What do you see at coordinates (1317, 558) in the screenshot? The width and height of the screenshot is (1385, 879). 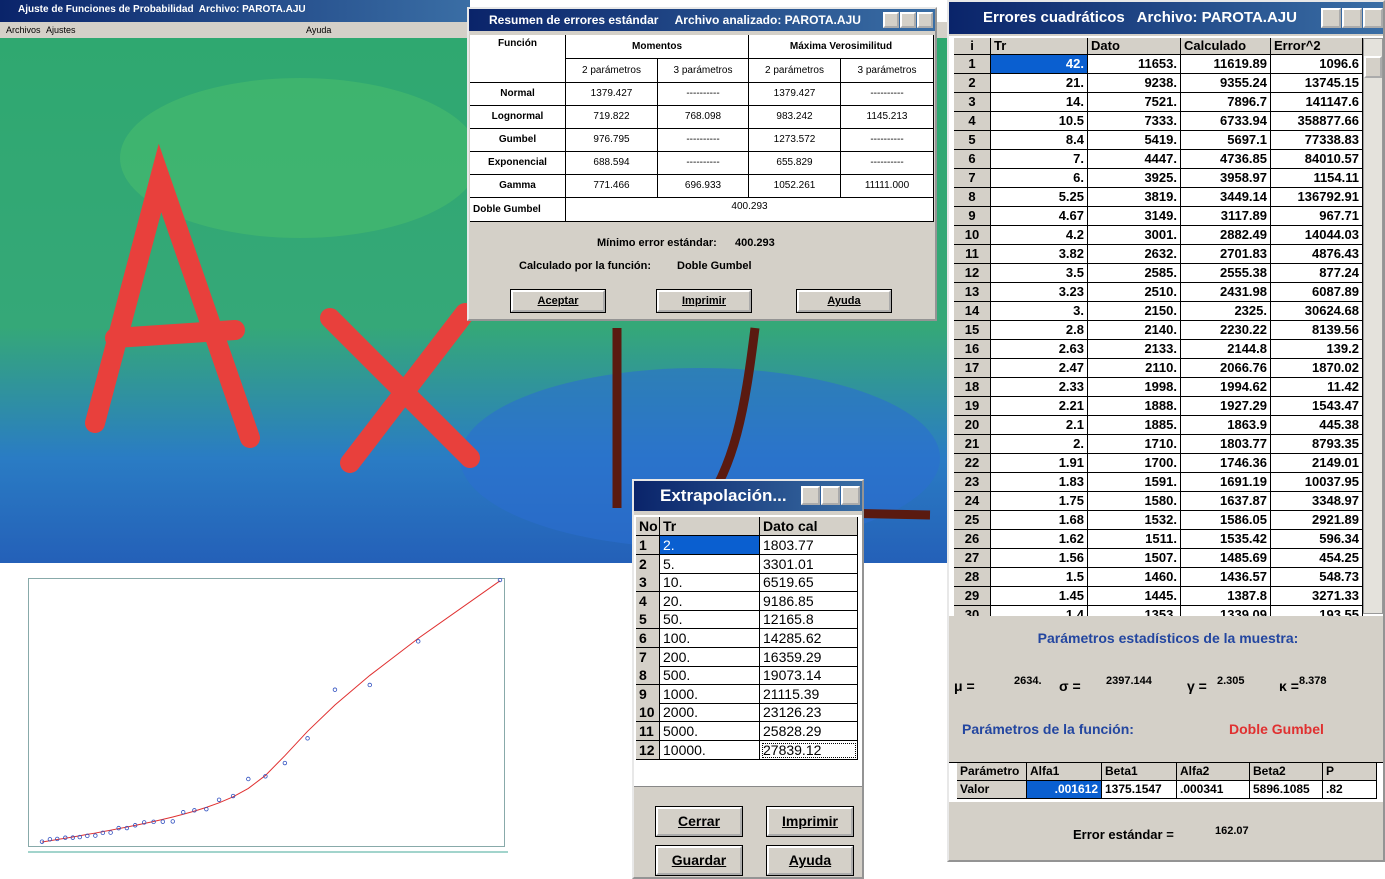 I see `table-cell: 454.25` at bounding box center [1317, 558].